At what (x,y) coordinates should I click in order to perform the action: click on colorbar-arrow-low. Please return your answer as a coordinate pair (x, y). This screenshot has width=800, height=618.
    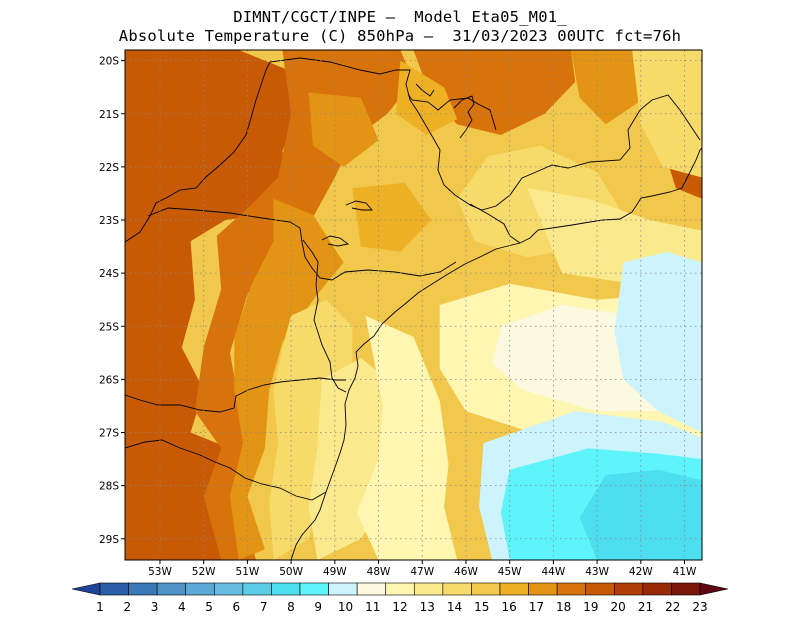
    Looking at the image, I should click on (86, 589).